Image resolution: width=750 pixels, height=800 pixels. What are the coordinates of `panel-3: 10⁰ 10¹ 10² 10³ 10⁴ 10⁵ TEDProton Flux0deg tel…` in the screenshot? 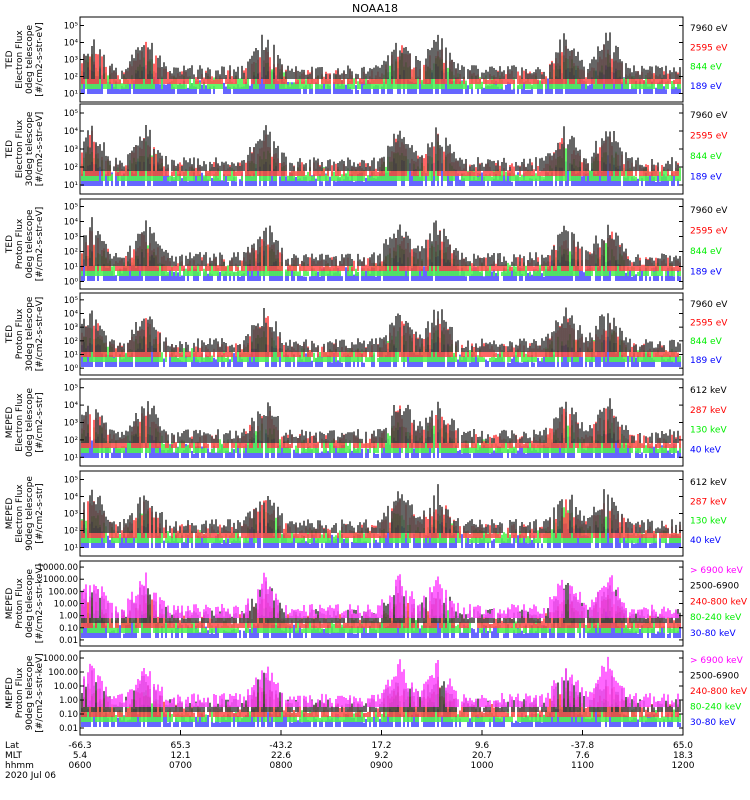 It's located at (366, 244).